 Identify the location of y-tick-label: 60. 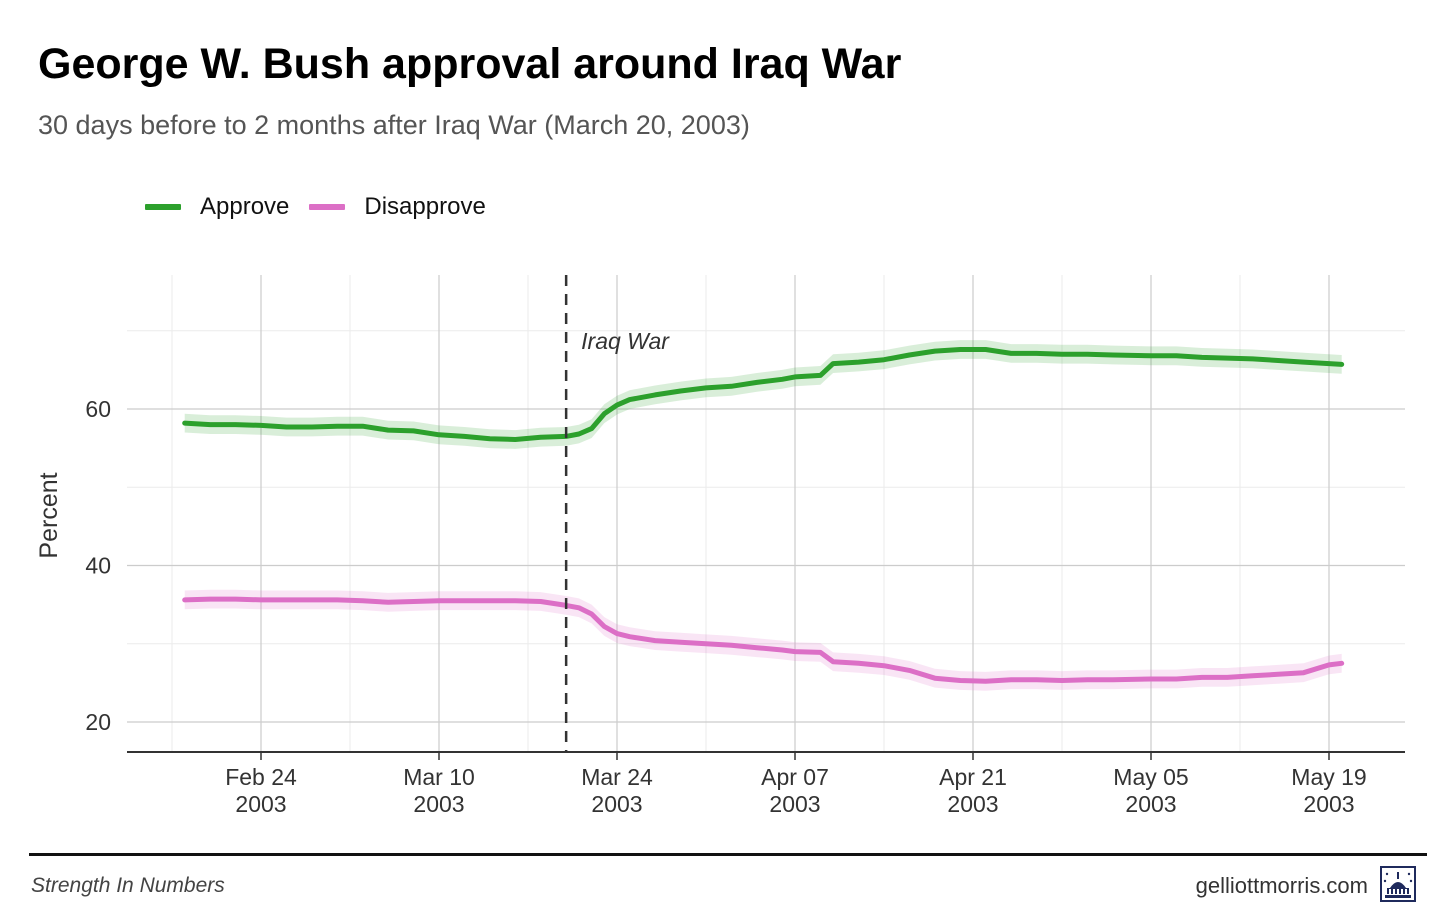
(98, 409).